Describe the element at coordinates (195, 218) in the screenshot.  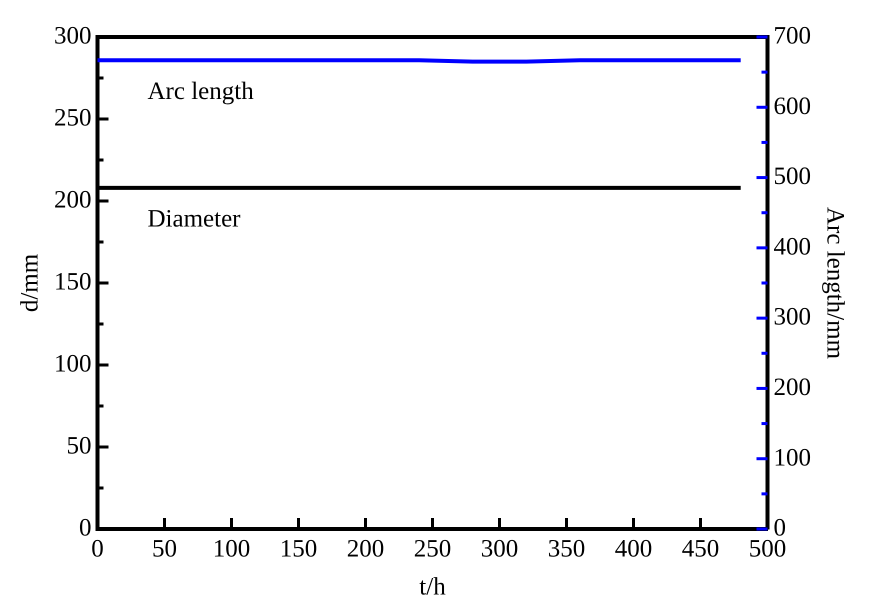
I see `annotation: Diameter` at that location.